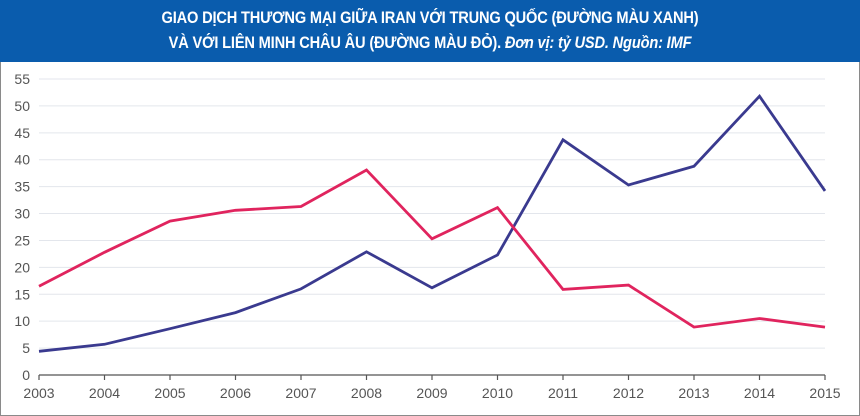 Image resolution: width=860 pixels, height=416 pixels. Describe the element at coordinates (22, 133) in the screenshot. I see `y-tick-label: 45` at that location.